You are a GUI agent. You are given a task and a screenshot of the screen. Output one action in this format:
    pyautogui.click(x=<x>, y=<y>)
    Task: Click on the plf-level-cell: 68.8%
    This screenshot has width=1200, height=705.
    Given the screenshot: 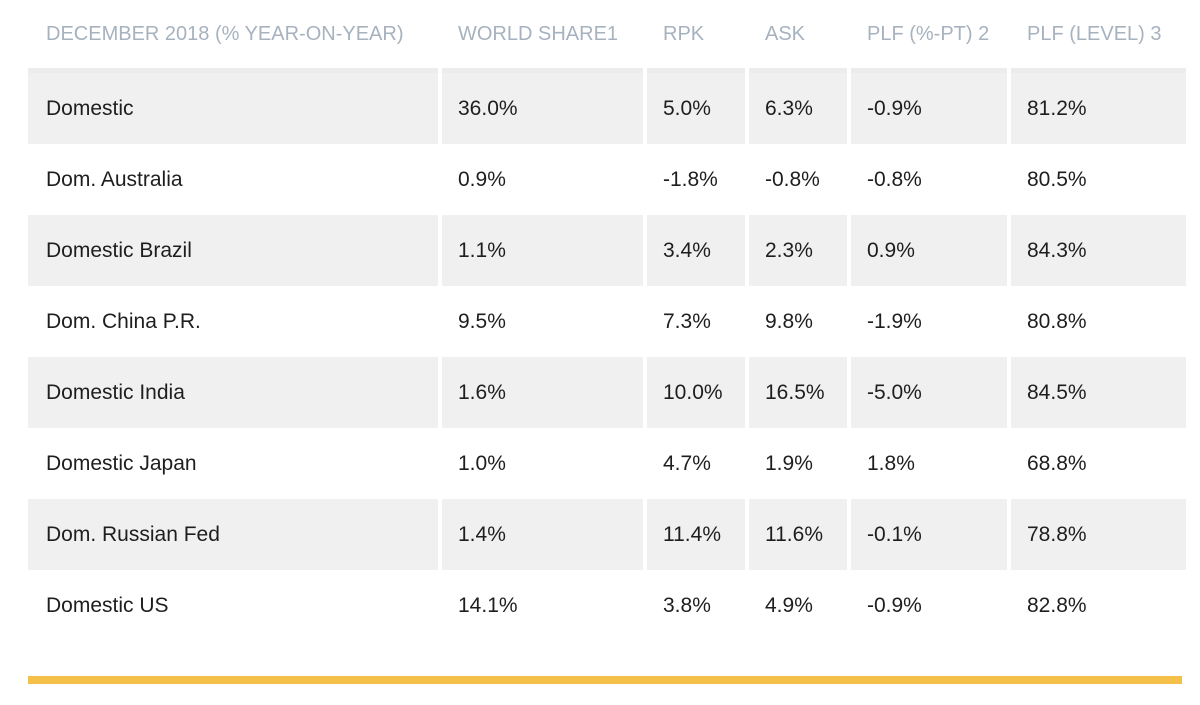 What is the action you would take?
    pyautogui.click(x=1098, y=463)
    